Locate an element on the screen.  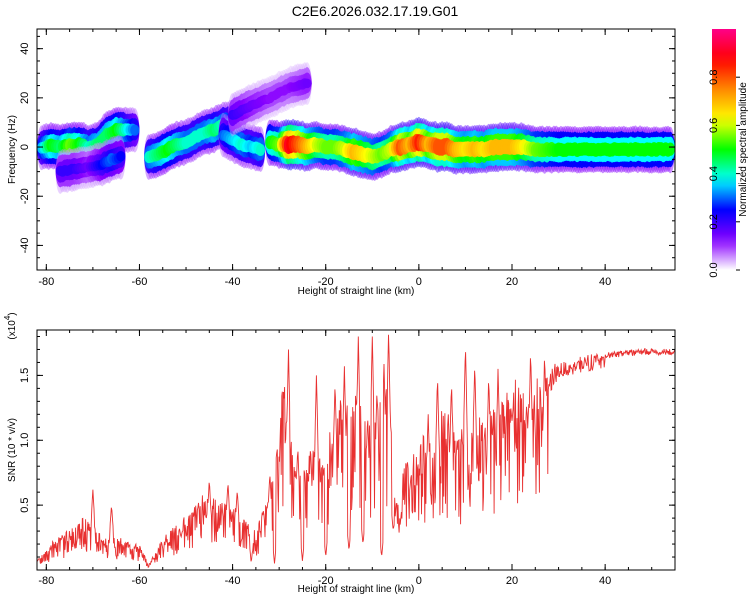
heatmap-xtick-label: 40 is located at coordinates (605, 282).